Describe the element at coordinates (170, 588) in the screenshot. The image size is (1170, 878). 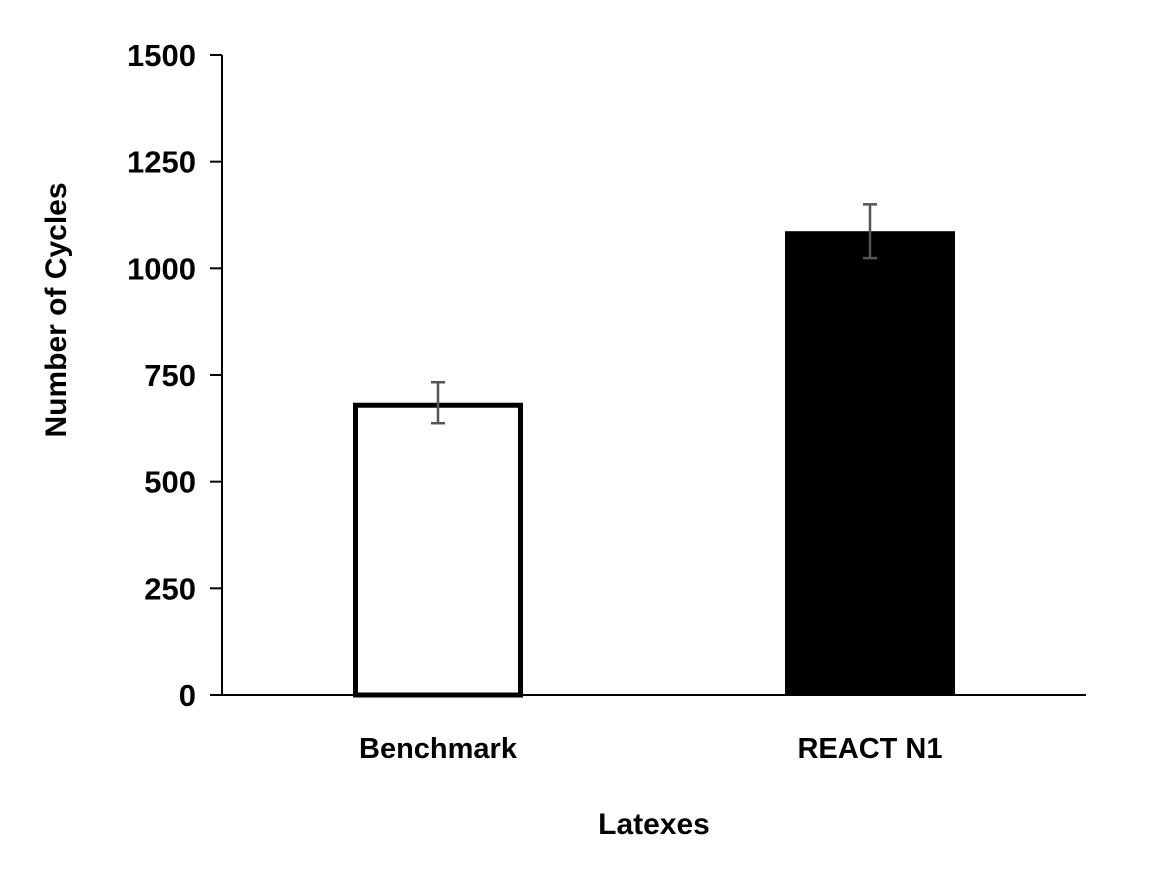
I see `y-tick-label: 250` at that location.